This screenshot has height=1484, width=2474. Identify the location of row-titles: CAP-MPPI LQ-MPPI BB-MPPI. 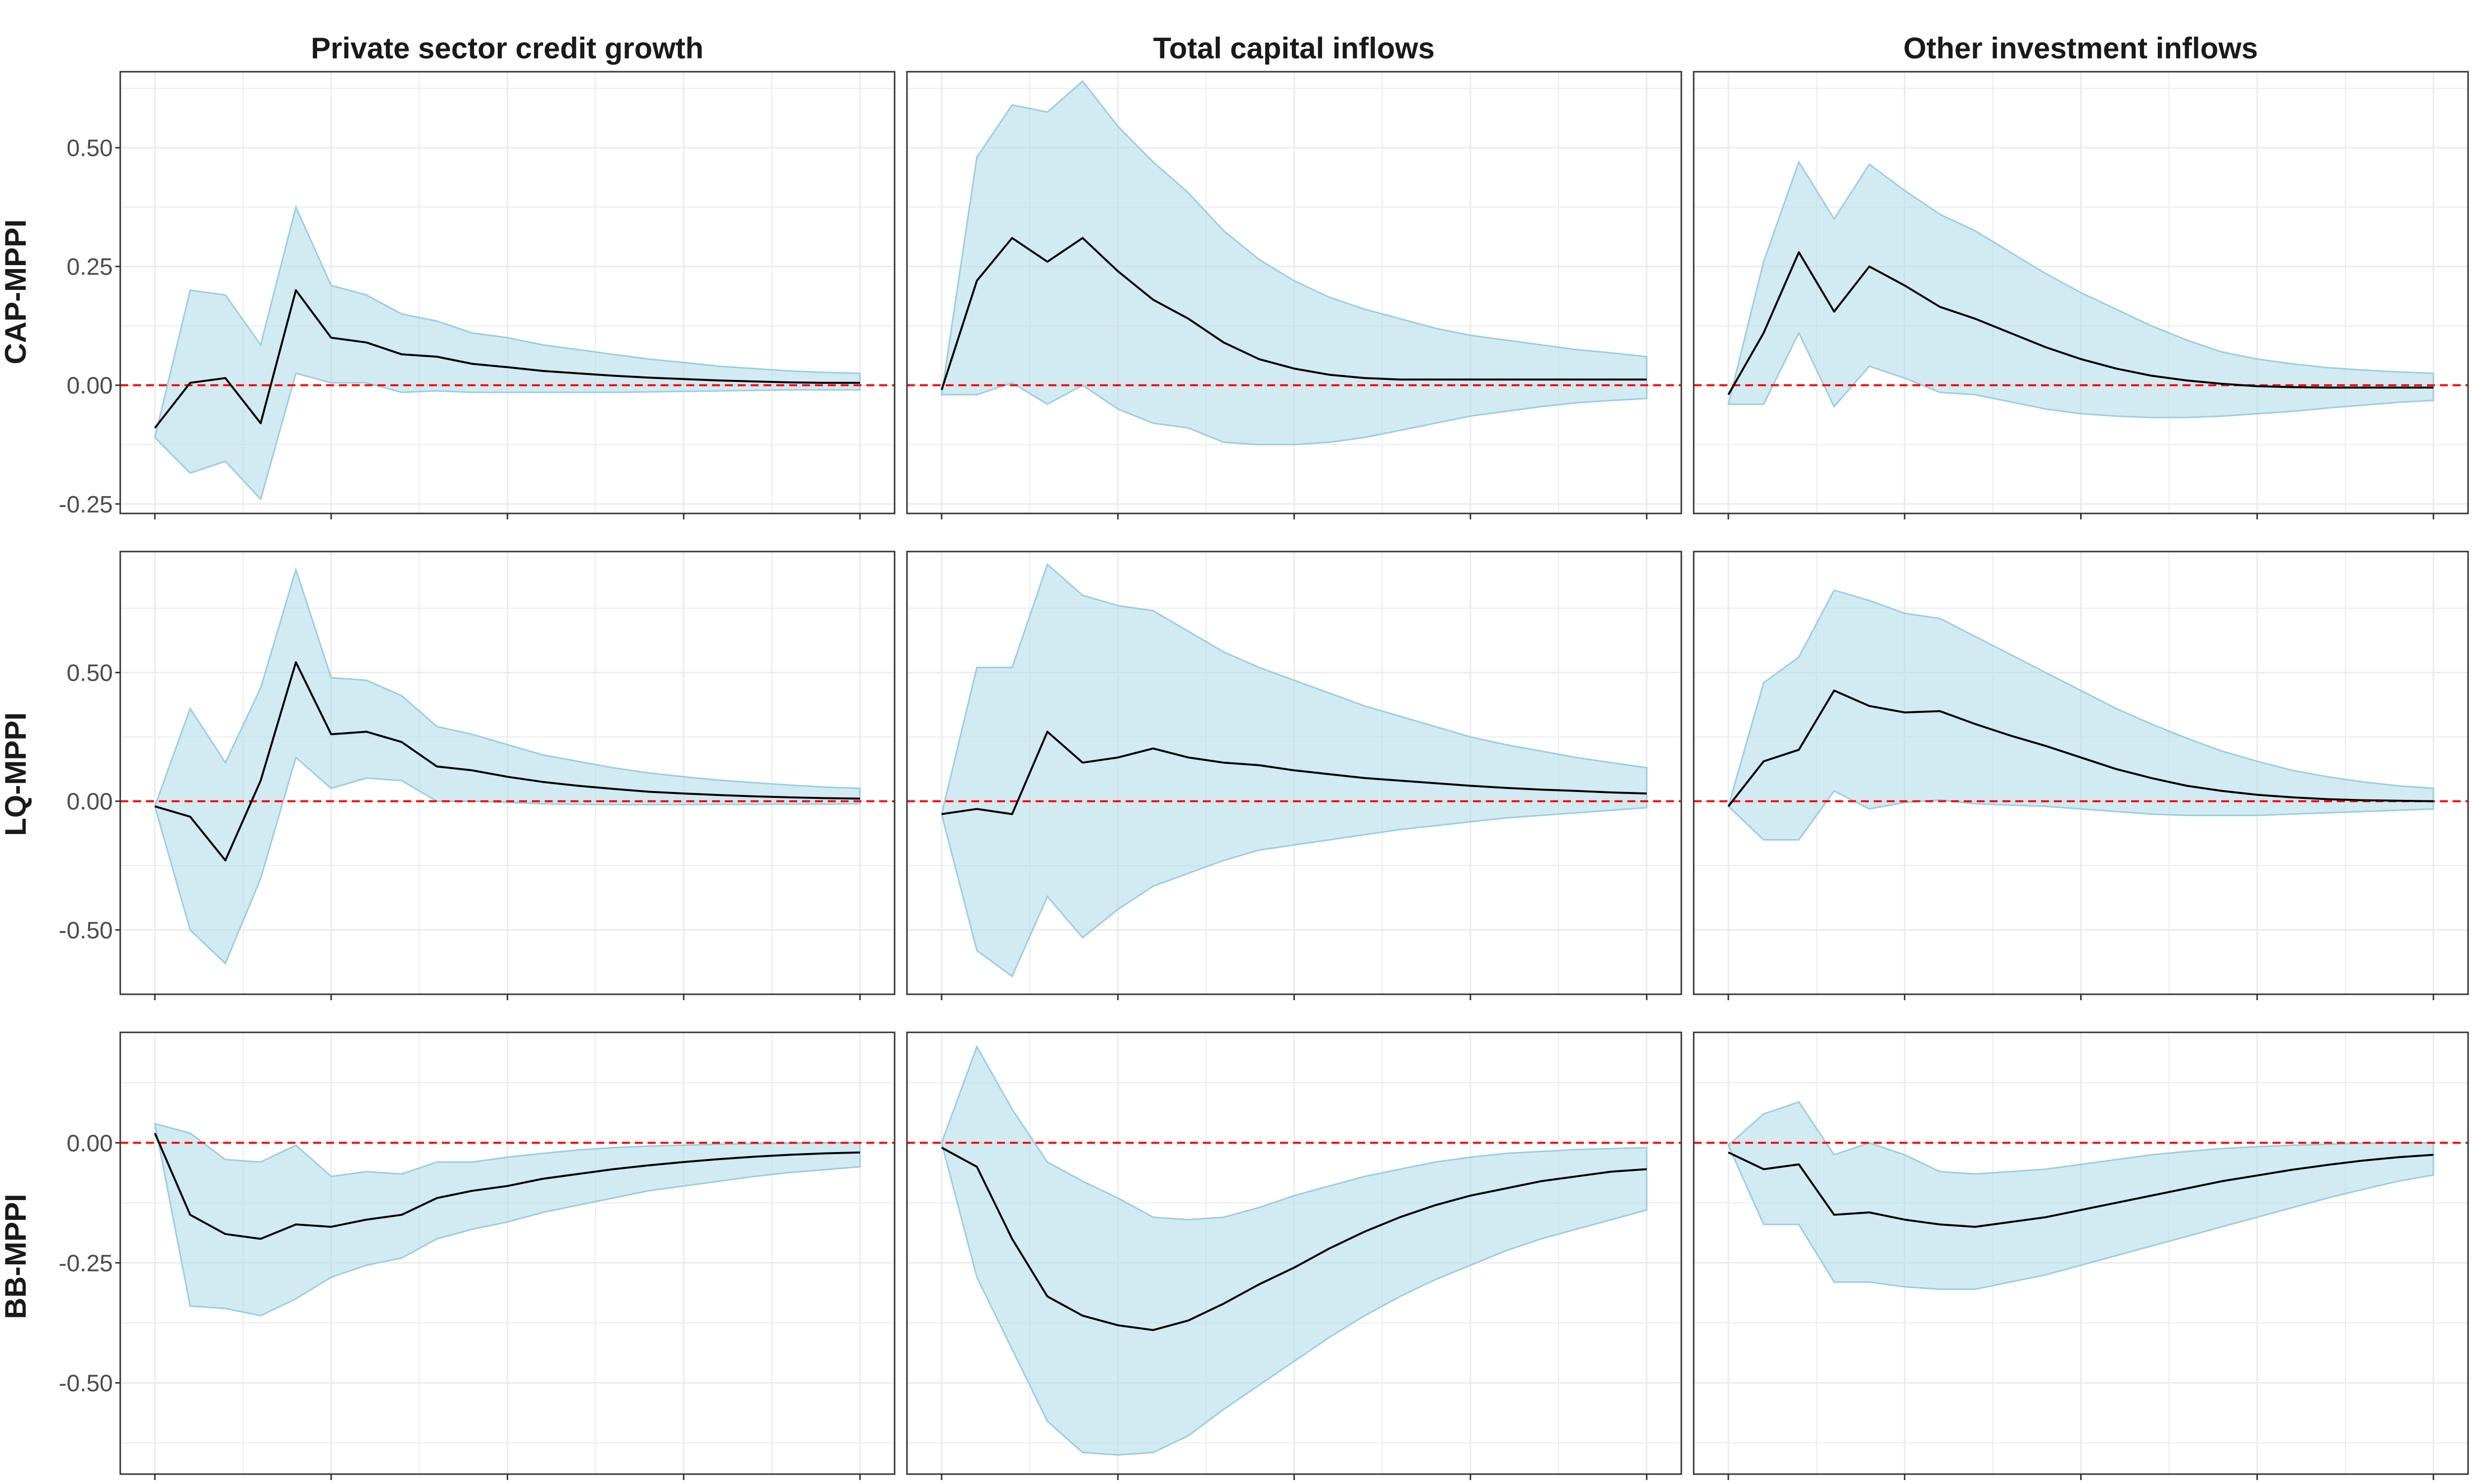
(16, 769).